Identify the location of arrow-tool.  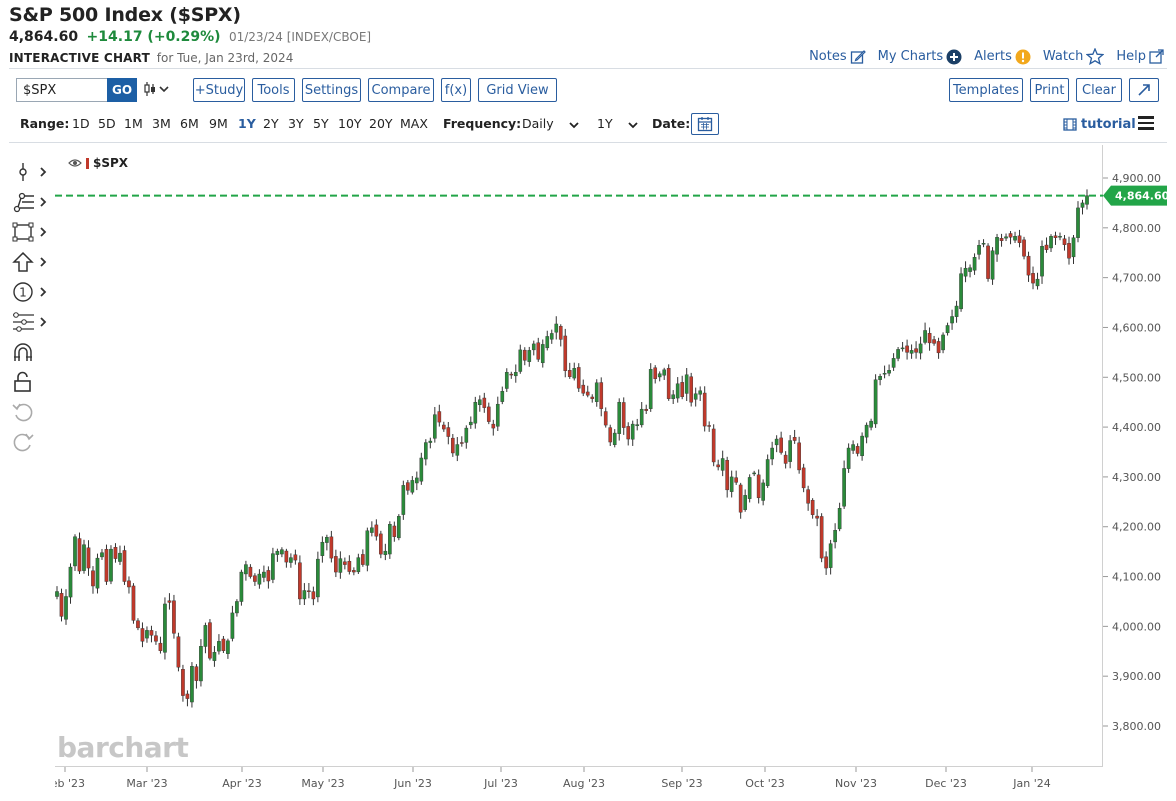
(30, 262).